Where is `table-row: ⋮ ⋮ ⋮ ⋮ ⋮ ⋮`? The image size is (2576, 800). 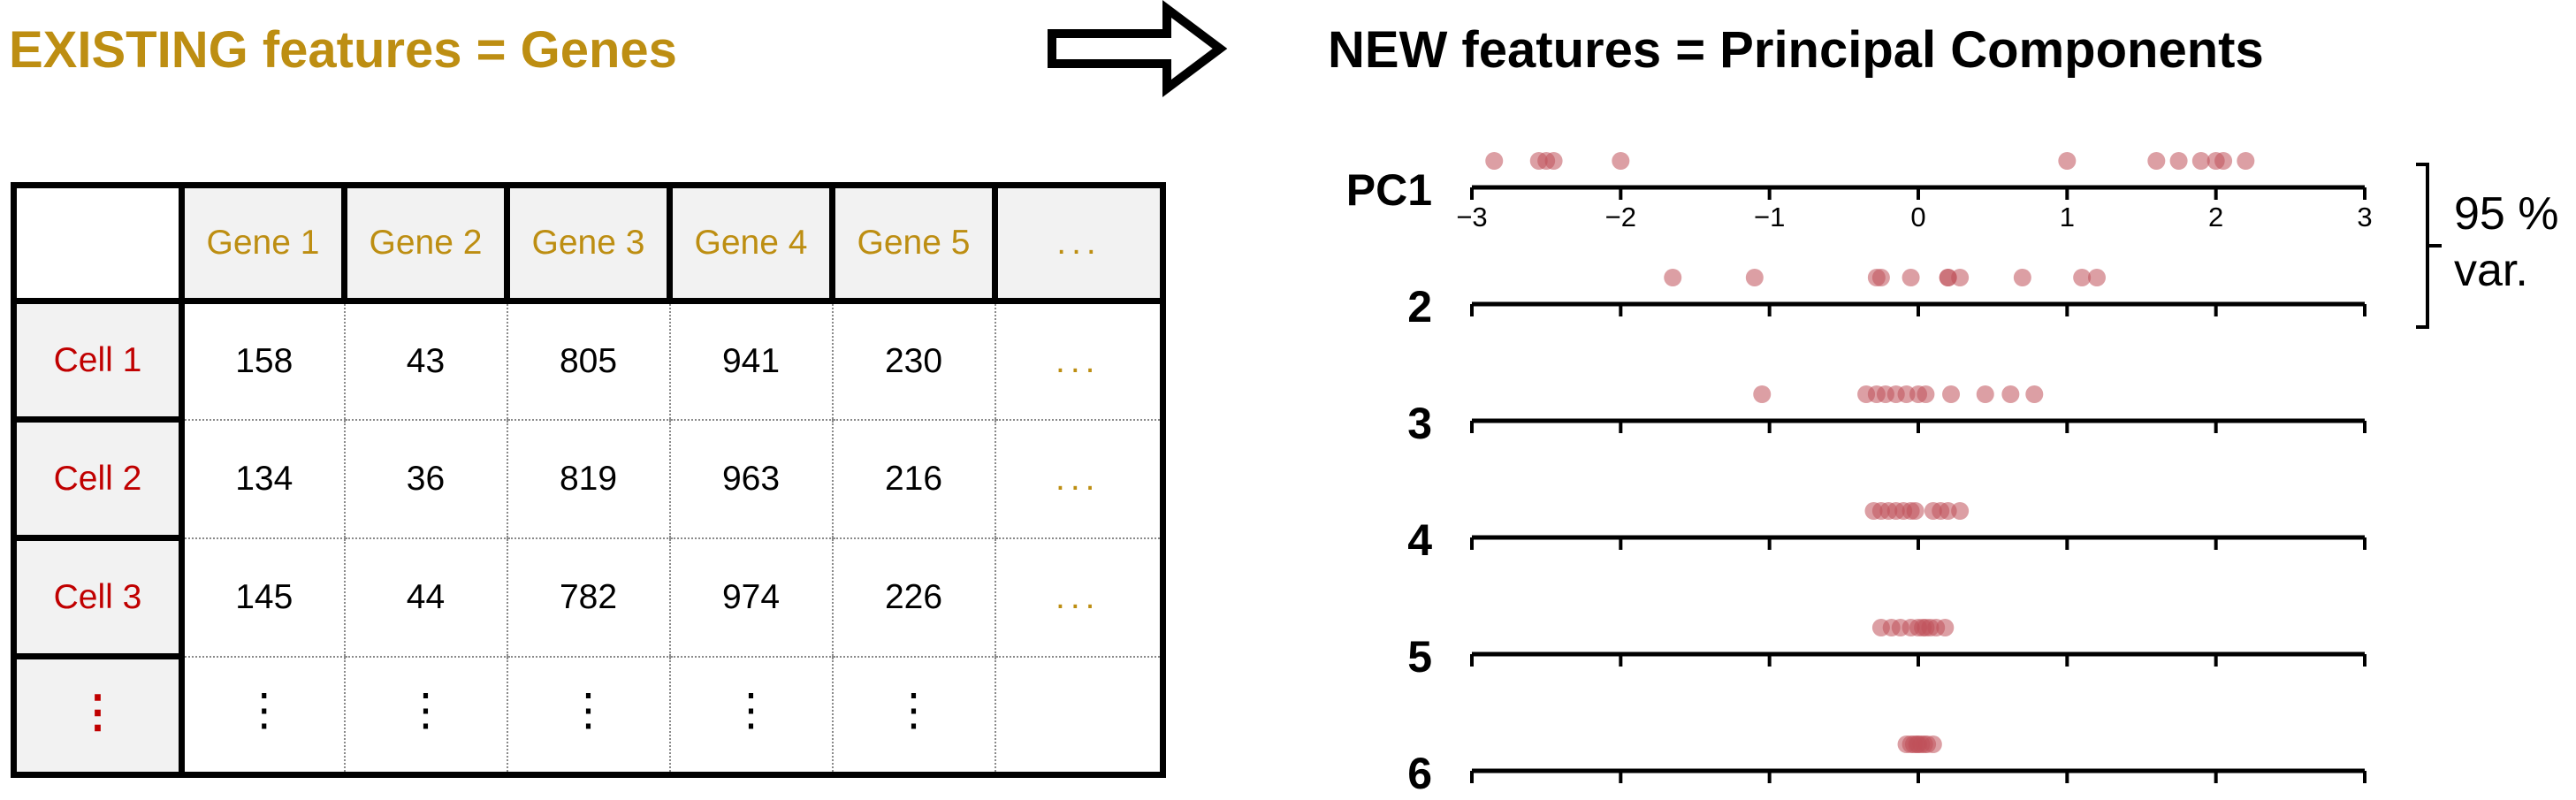 table-row: ⋮ ⋮ ⋮ ⋮ ⋮ ⋮ is located at coordinates (587, 715).